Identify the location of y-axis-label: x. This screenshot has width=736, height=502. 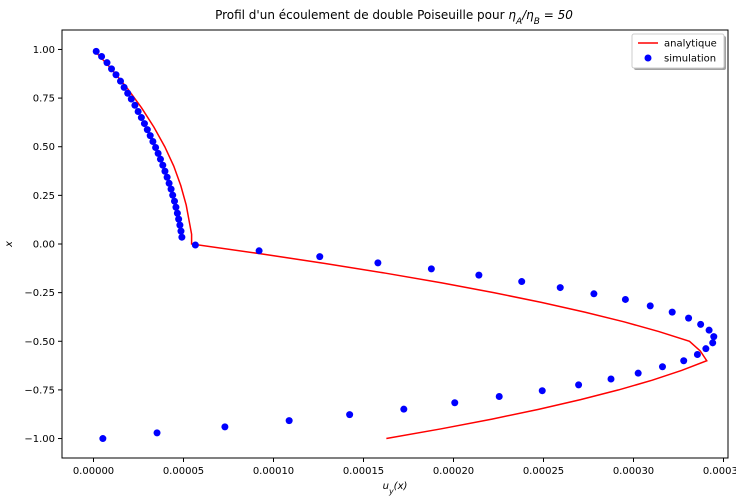
(9, 244).